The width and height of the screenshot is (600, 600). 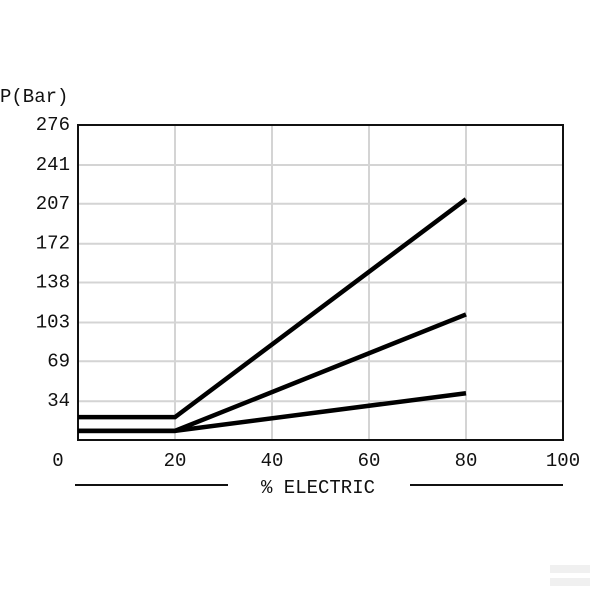 What do you see at coordinates (318, 488) in the screenshot?
I see `x-axis-label: % ELECTRIC` at bounding box center [318, 488].